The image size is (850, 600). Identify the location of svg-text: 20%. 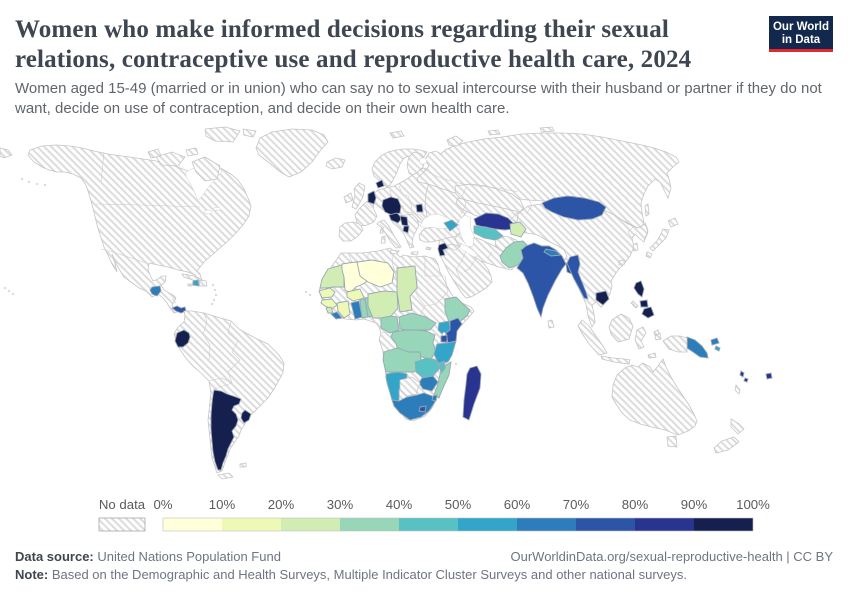
(281, 504).